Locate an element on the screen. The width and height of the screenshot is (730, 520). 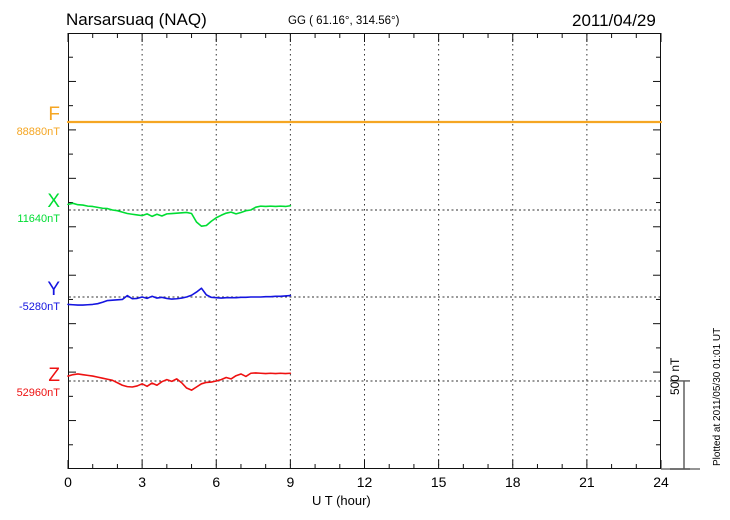
component-label-x: X 11640nT is located at coordinates (31, 208).